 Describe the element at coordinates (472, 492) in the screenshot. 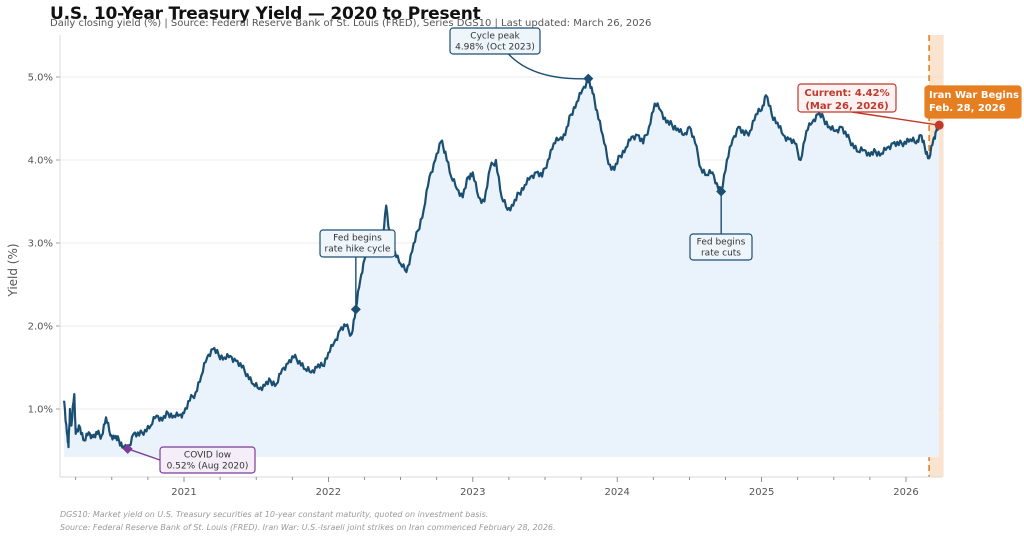

I see `x-tick-label: 2023` at that location.